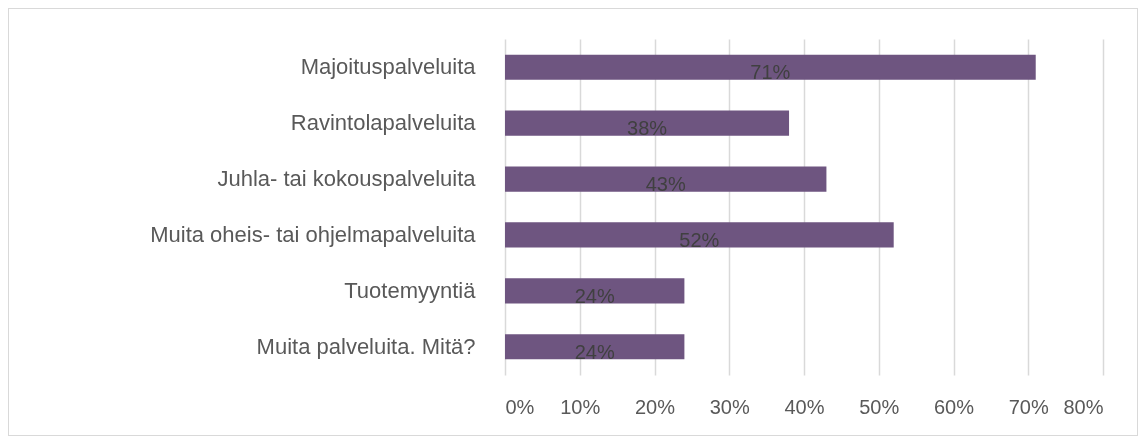 The height and width of the screenshot is (444, 1148). I want to click on x-tick-label: 30%, so click(729, 406).